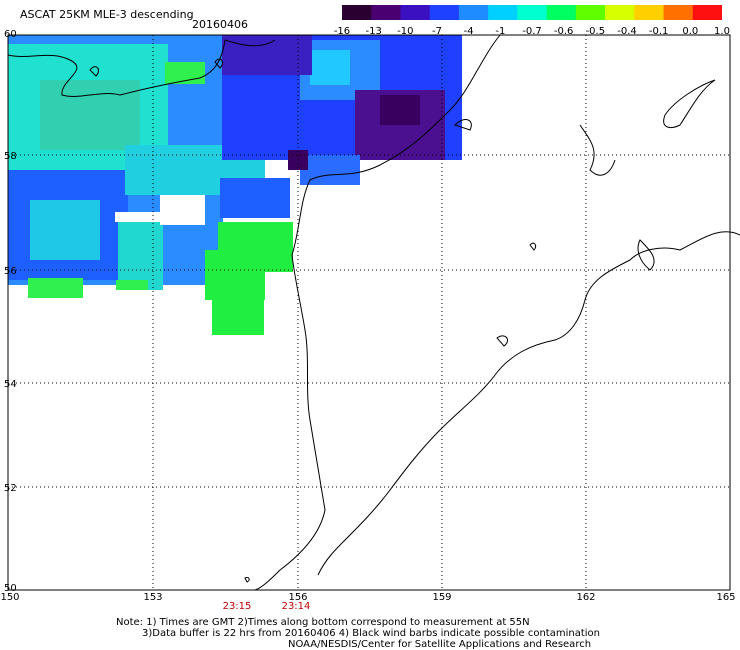 The image size is (740, 650). I want to click on colorbar-label: -16, so click(342, 31).